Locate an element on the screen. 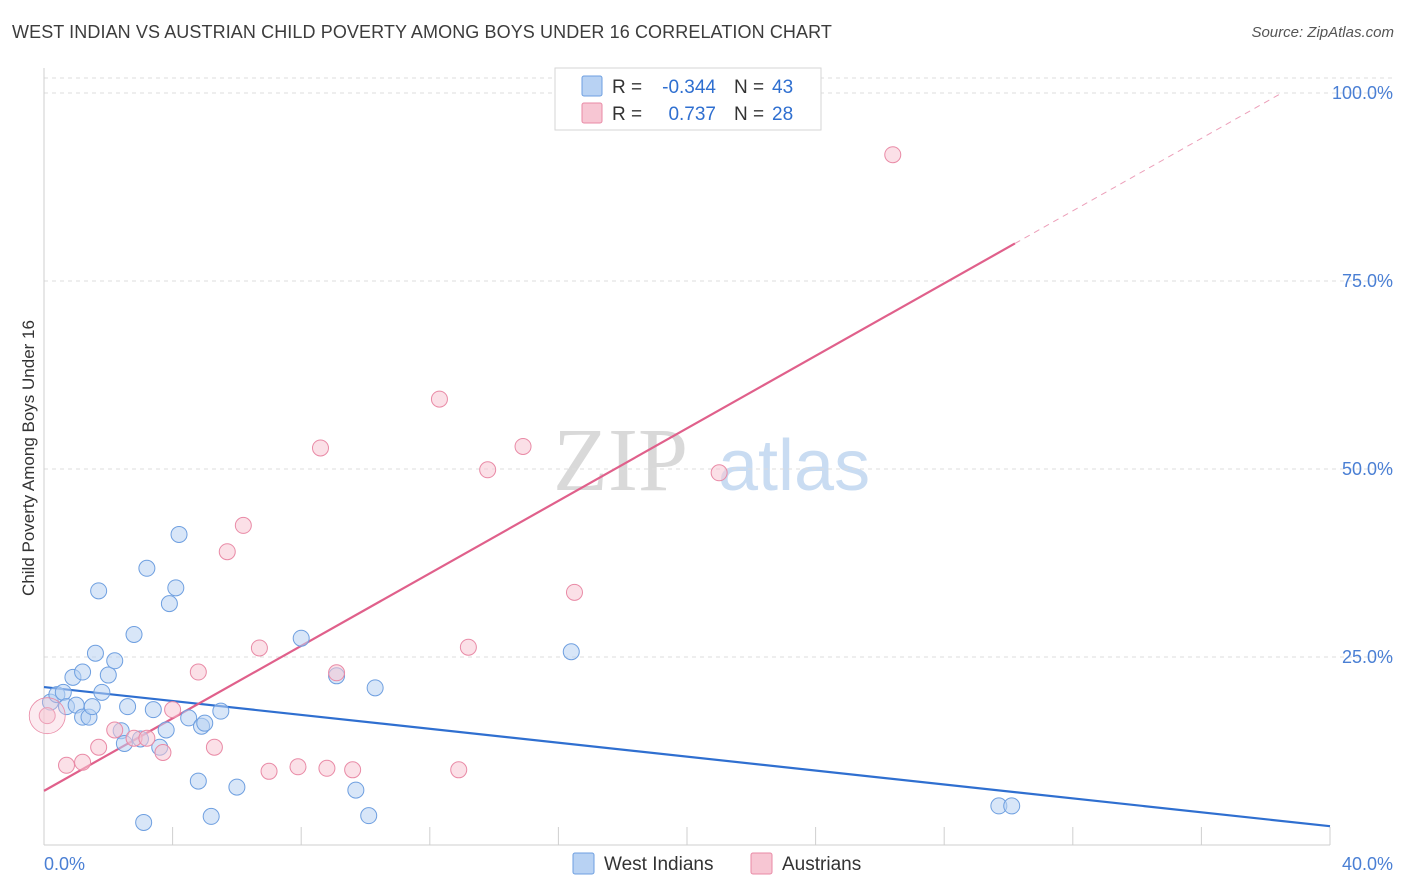  legend-r-value-1: -0.344 is located at coordinates (689, 87).